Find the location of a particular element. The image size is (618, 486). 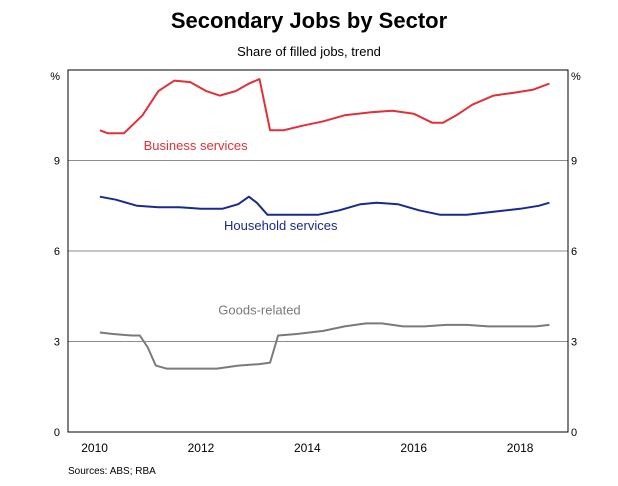

series-label: Goods-related is located at coordinates (259, 309).